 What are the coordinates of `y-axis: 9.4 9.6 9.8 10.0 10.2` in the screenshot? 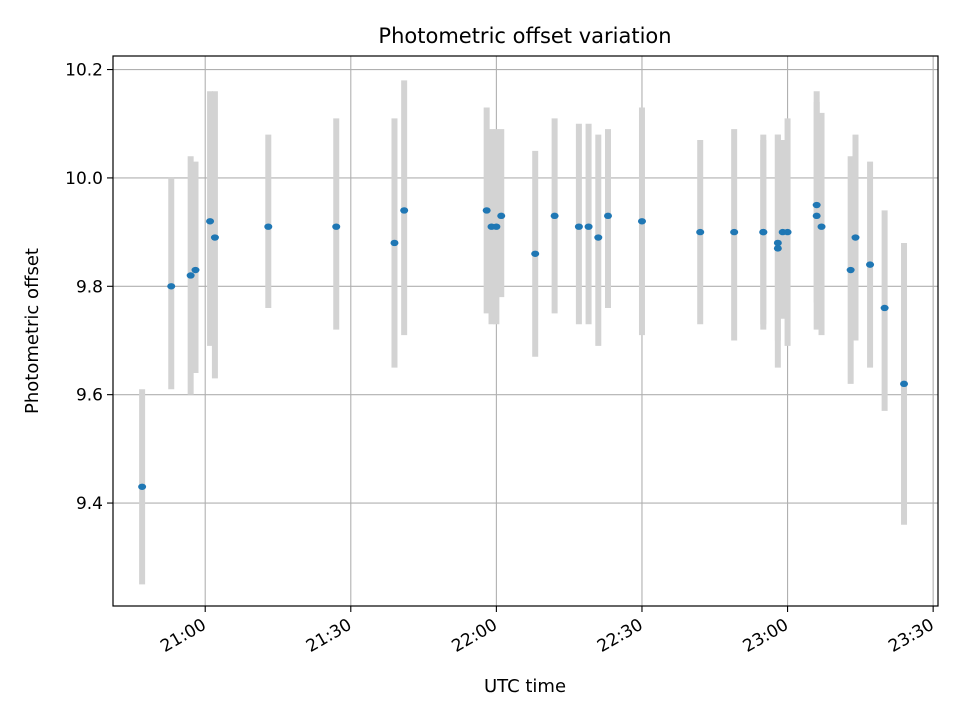 It's located at (89, 287).